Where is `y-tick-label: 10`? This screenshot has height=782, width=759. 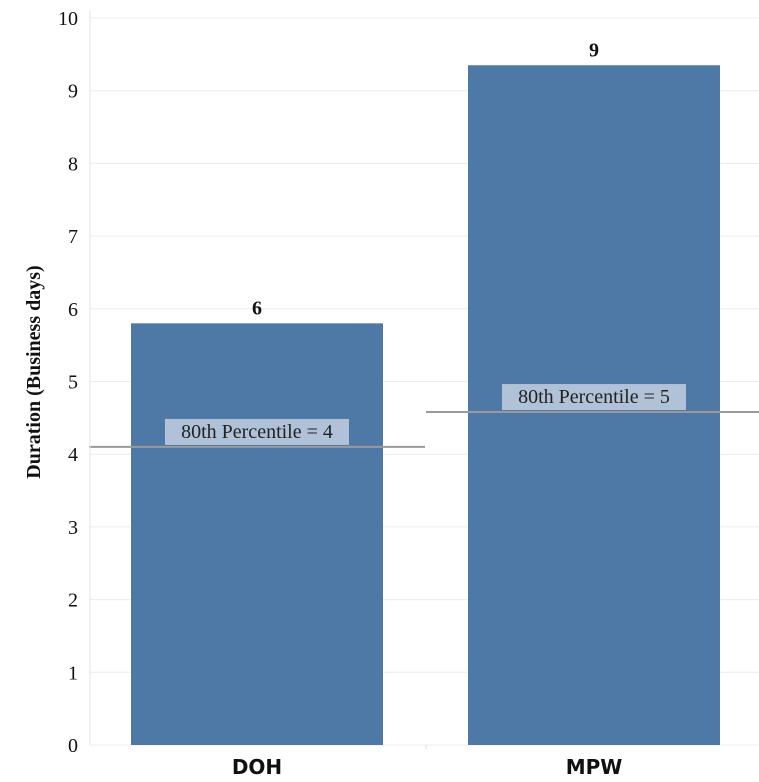 y-tick-label: 10 is located at coordinates (68, 19).